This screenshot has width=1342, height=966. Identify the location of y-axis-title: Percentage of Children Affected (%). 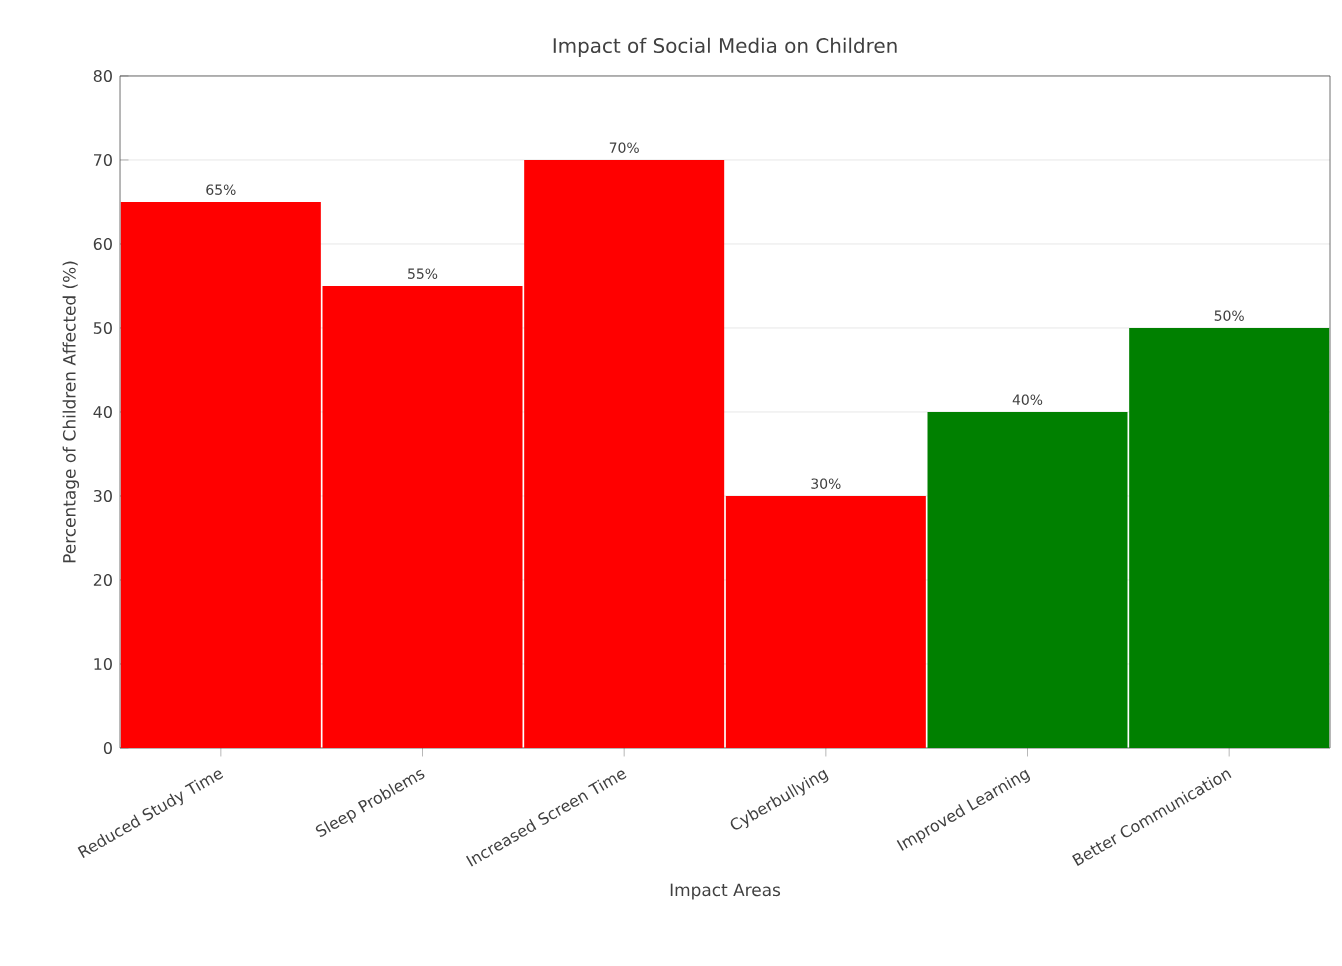
(71, 412).